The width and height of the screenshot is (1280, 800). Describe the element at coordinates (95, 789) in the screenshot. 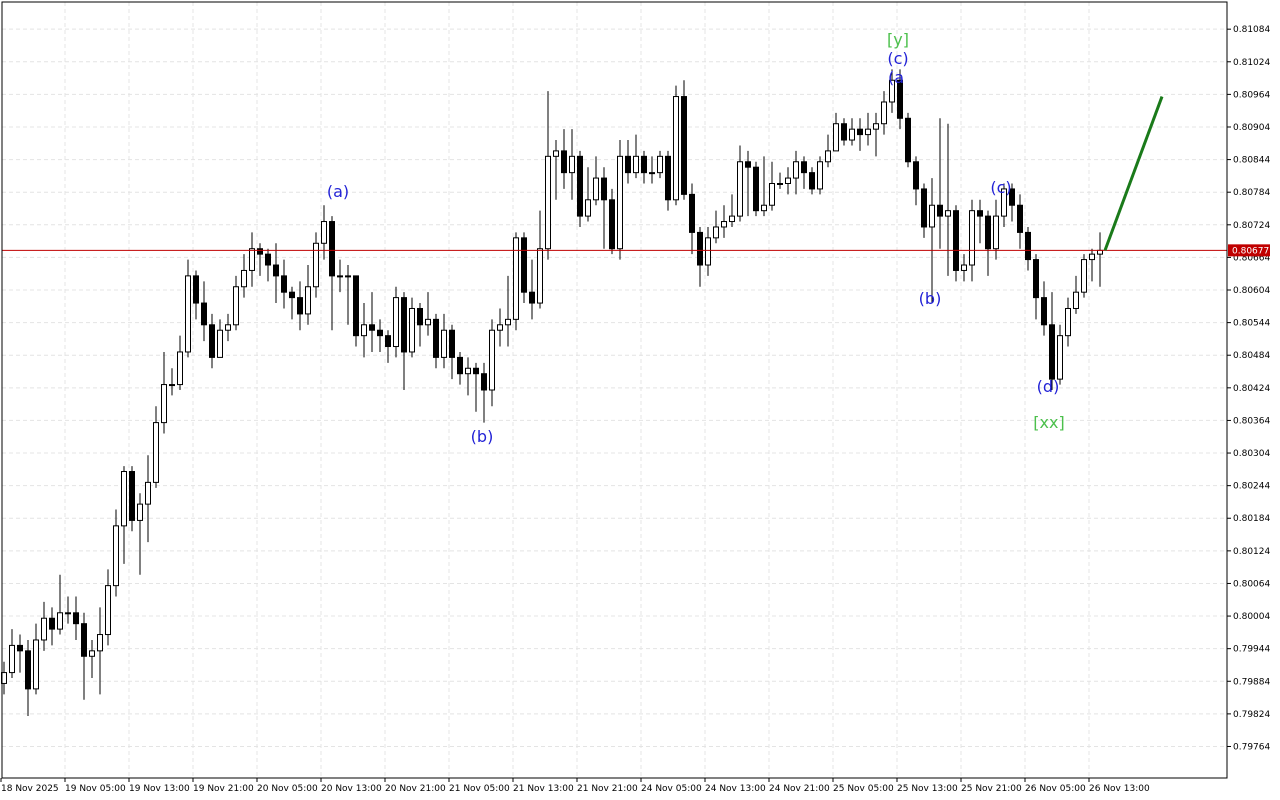

I see `x-tick-label: 19 Nov 05:00` at that location.